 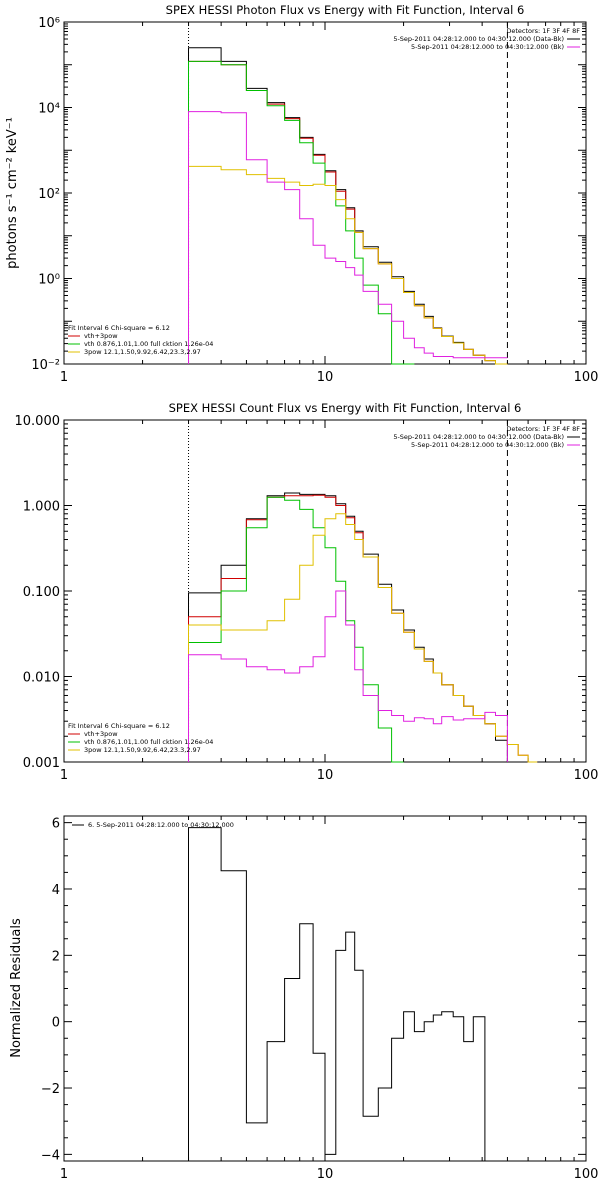 What do you see at coordinates (56, 1023) in the screenshot?
I see `y-tick-label: 0` at bounding box center [56, 1023].